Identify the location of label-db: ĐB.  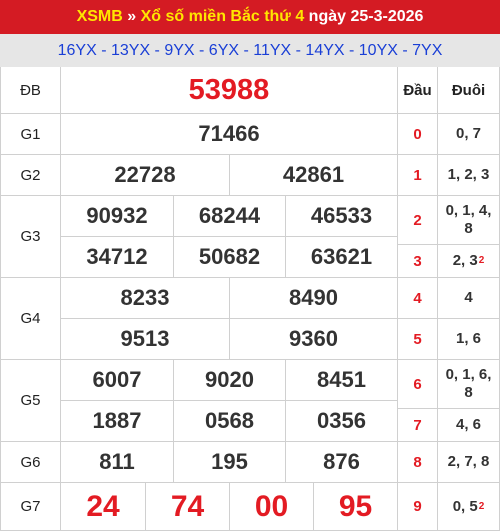
(30, 90).